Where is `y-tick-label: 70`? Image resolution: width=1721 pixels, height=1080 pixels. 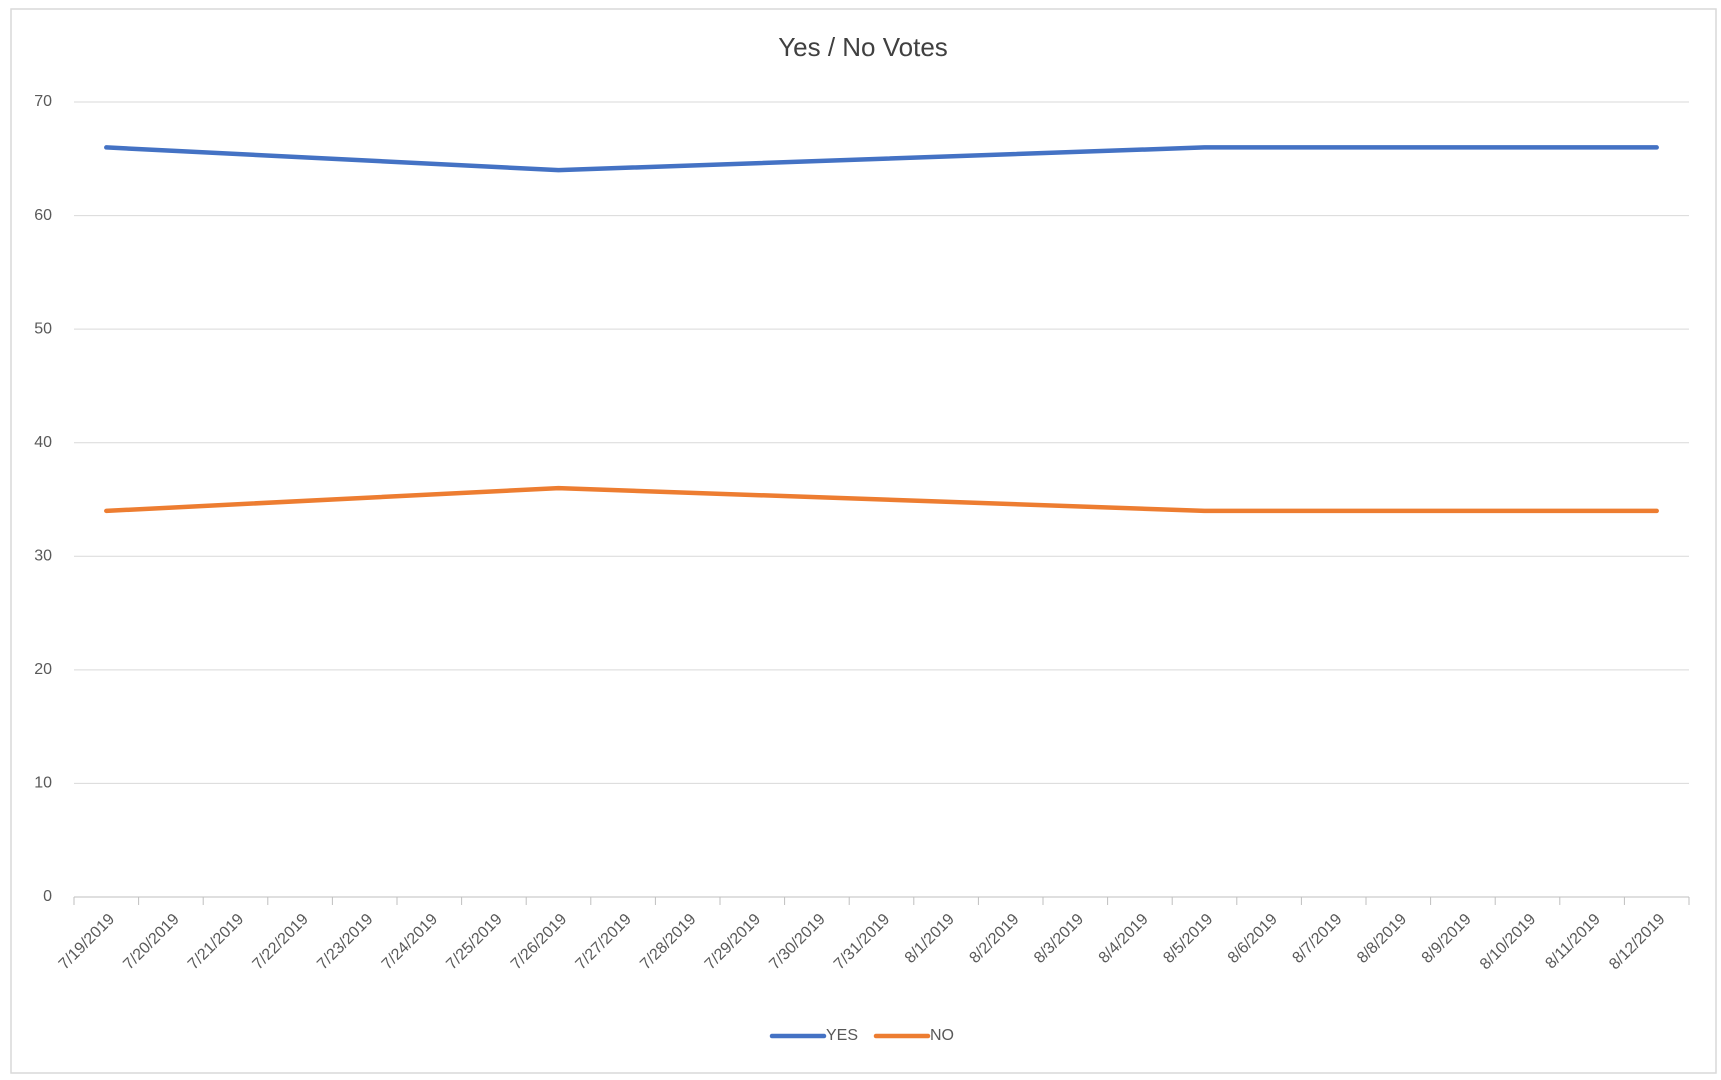 y-tick-label: 70 is located at coordinates (43, 101).